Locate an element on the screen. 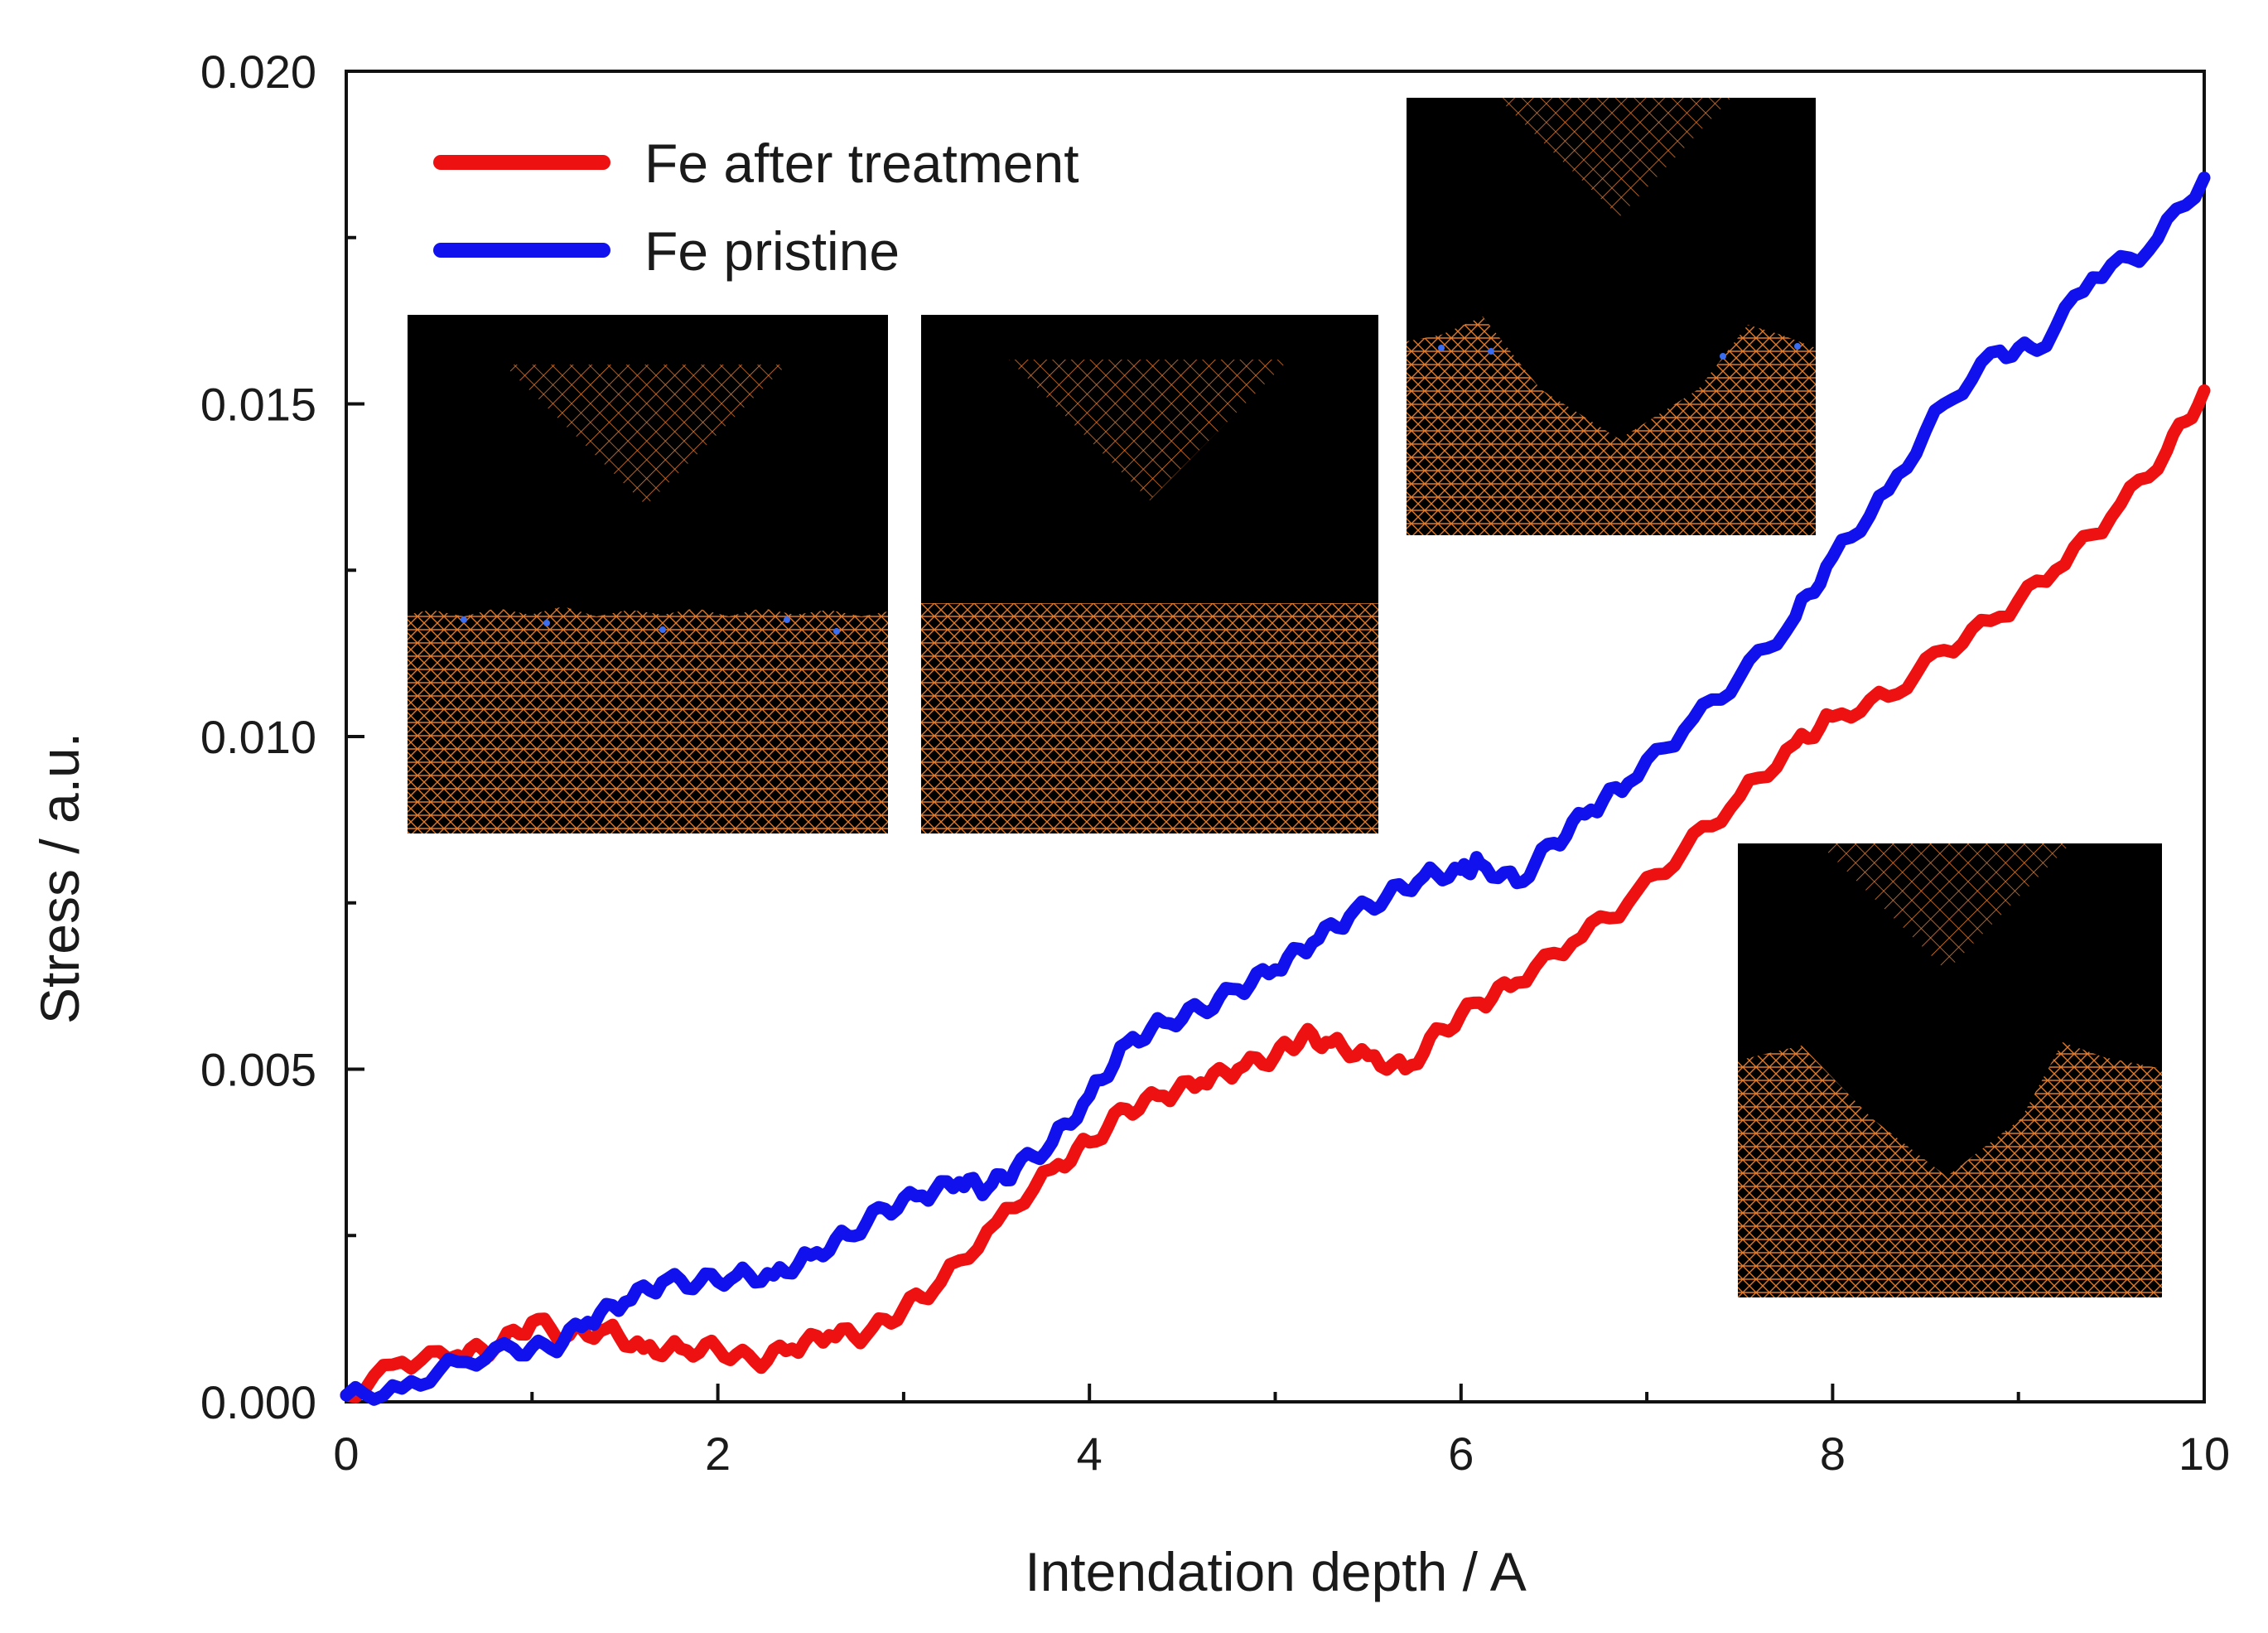 This screenshot has height=1633, width=2268. y-tick-label: 0.020 is located at coordinates (258, 72).